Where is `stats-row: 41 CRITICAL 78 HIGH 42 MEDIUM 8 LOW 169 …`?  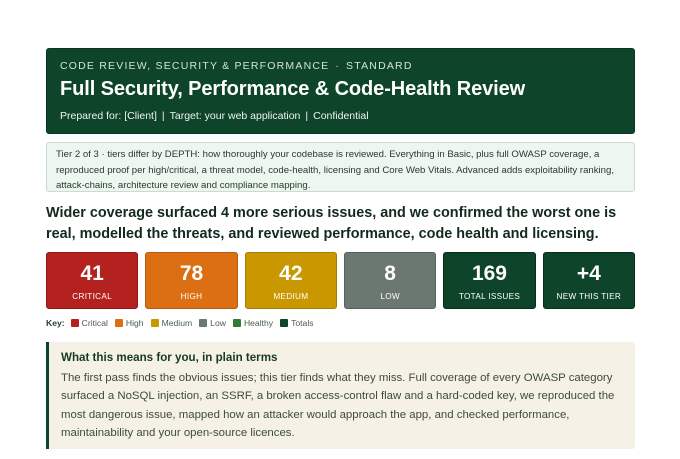 stats-row: 41 CRITICAL 78 HIGH 42 MEDIUM 8 LOW 169 … is located at coordinates (340, 280).